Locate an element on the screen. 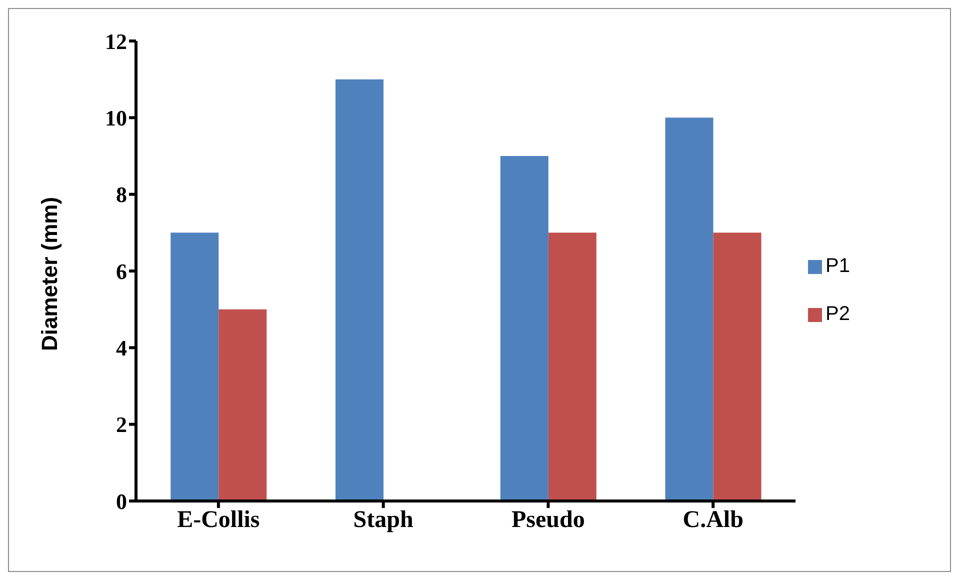 This screenshot has width=959, height=580. y-tick-label: 10 is located at coordinates (116, 117).